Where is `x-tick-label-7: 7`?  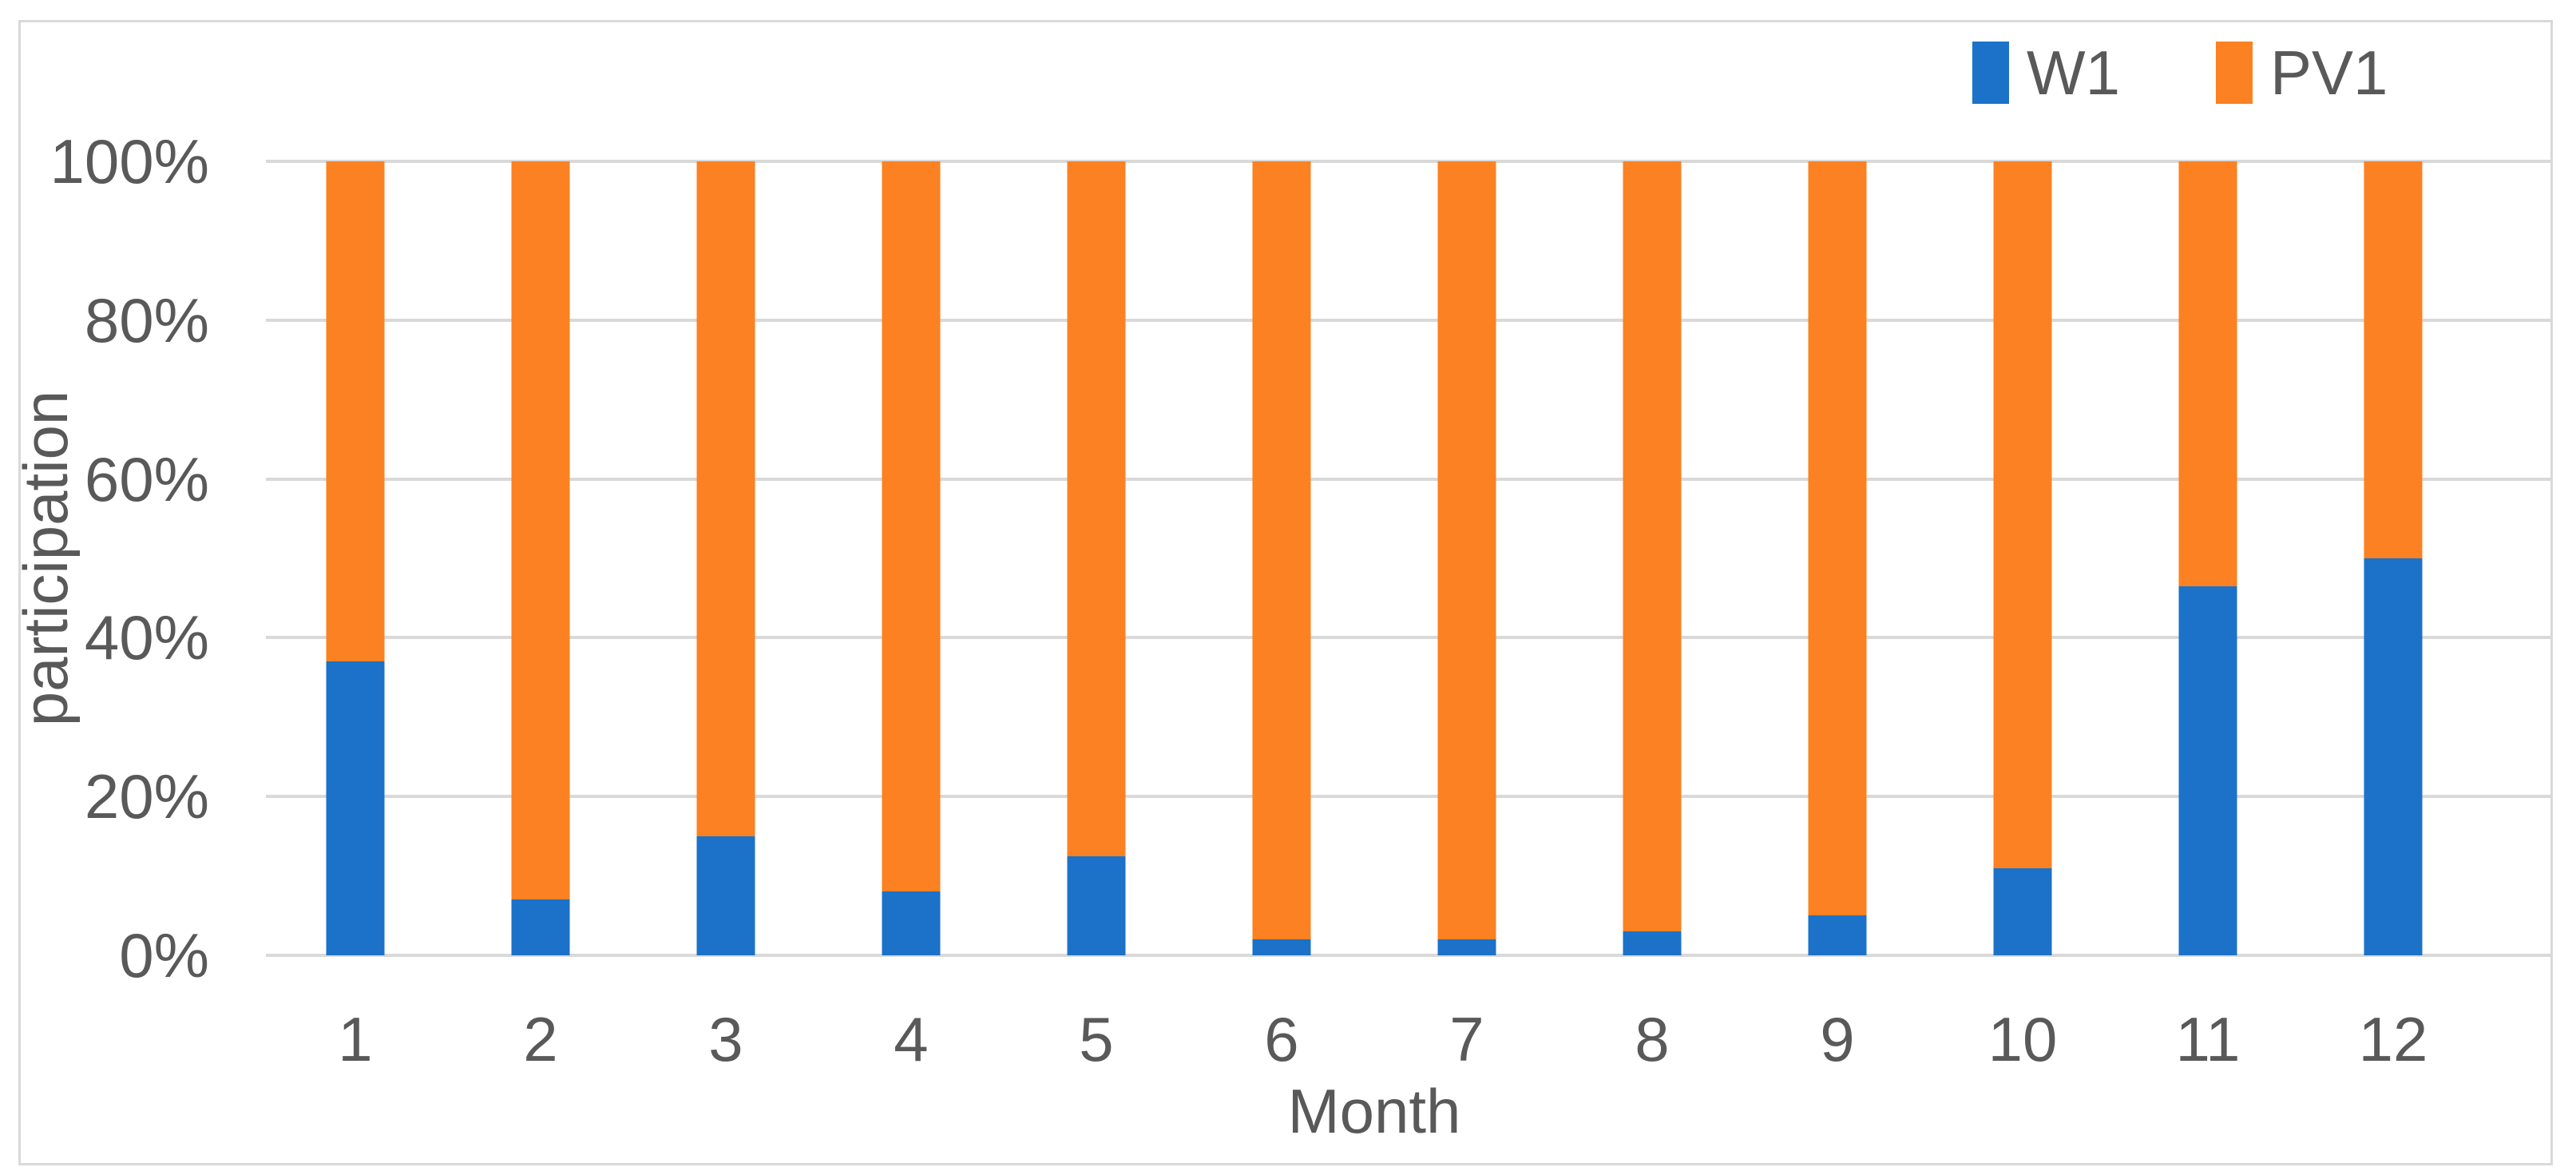 x-tick-label-7: 7 is located at coordinates (1466, 1039).